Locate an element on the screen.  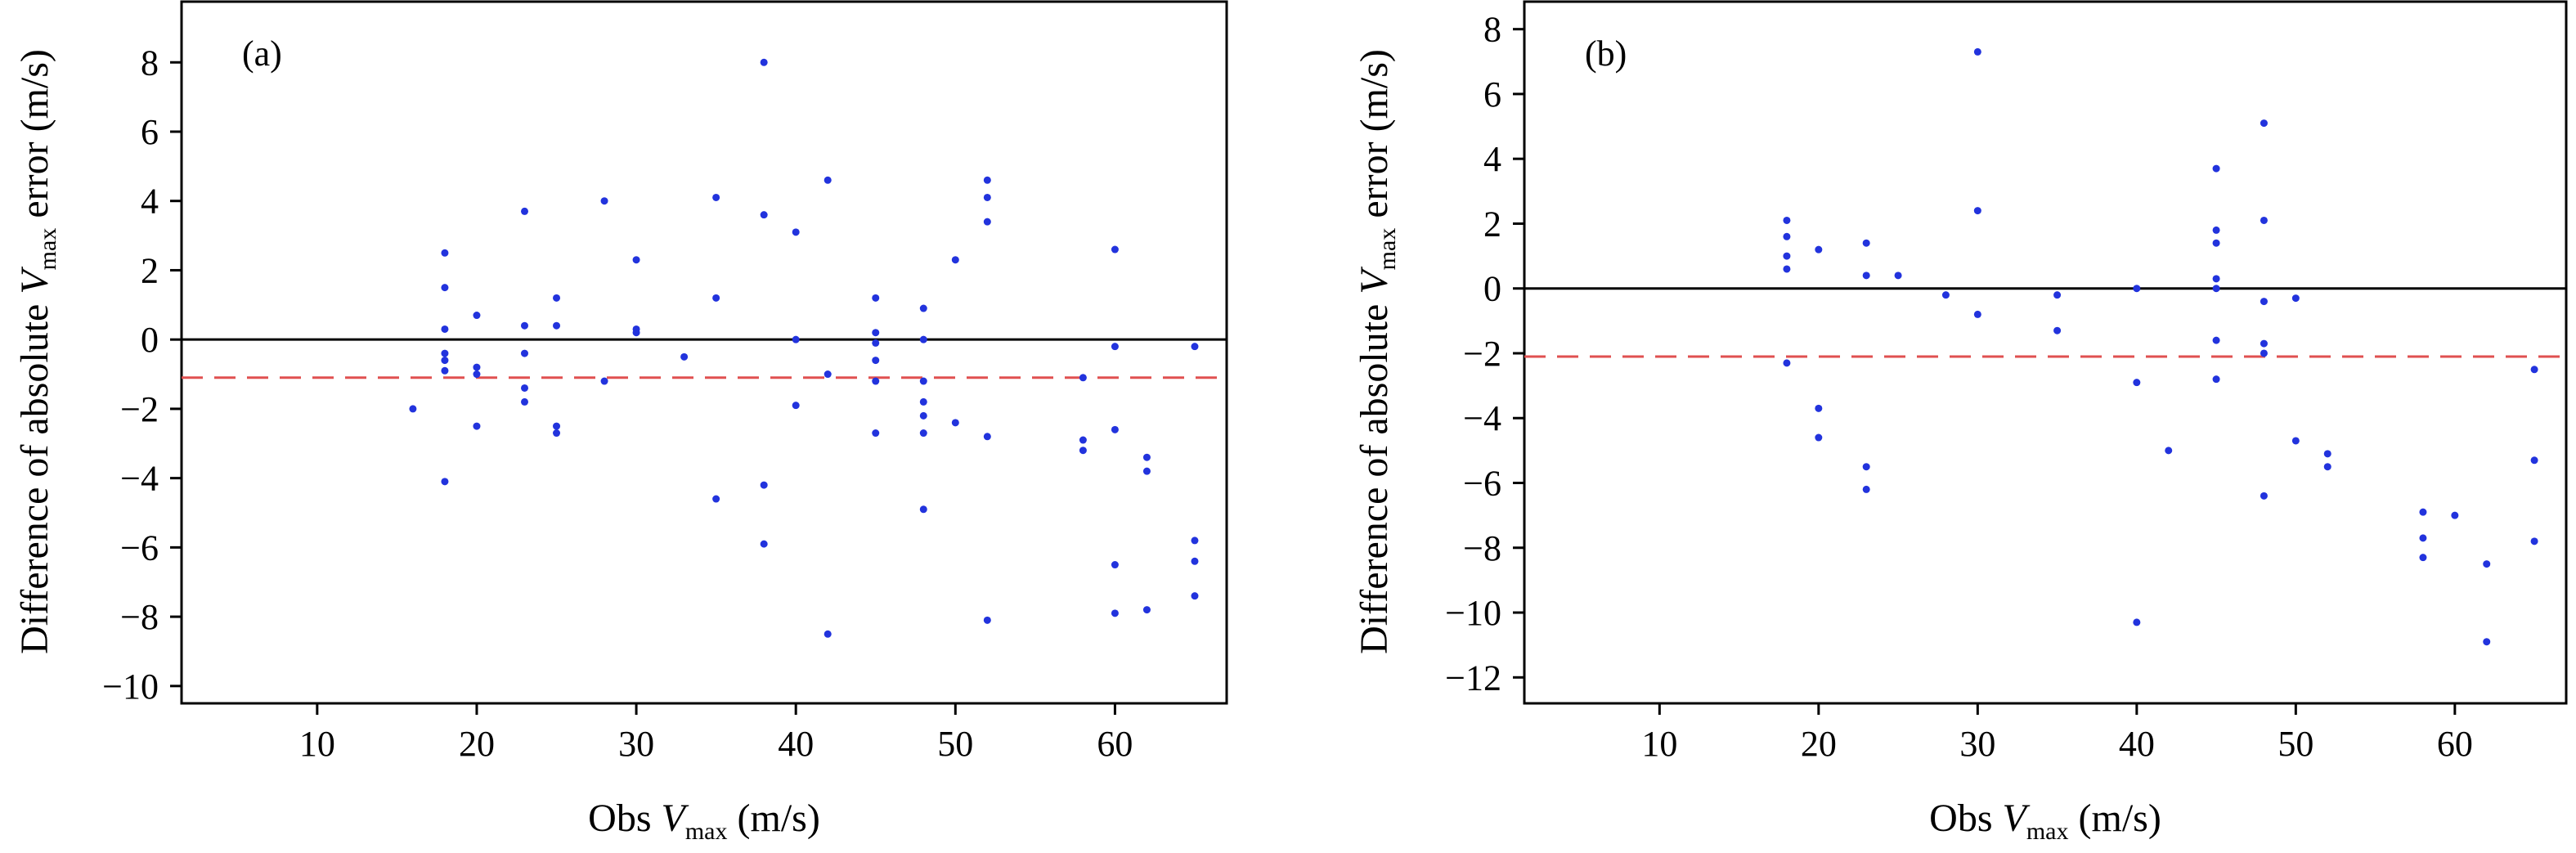
y-tick-label: 6 is located at coordinates (150, 132).